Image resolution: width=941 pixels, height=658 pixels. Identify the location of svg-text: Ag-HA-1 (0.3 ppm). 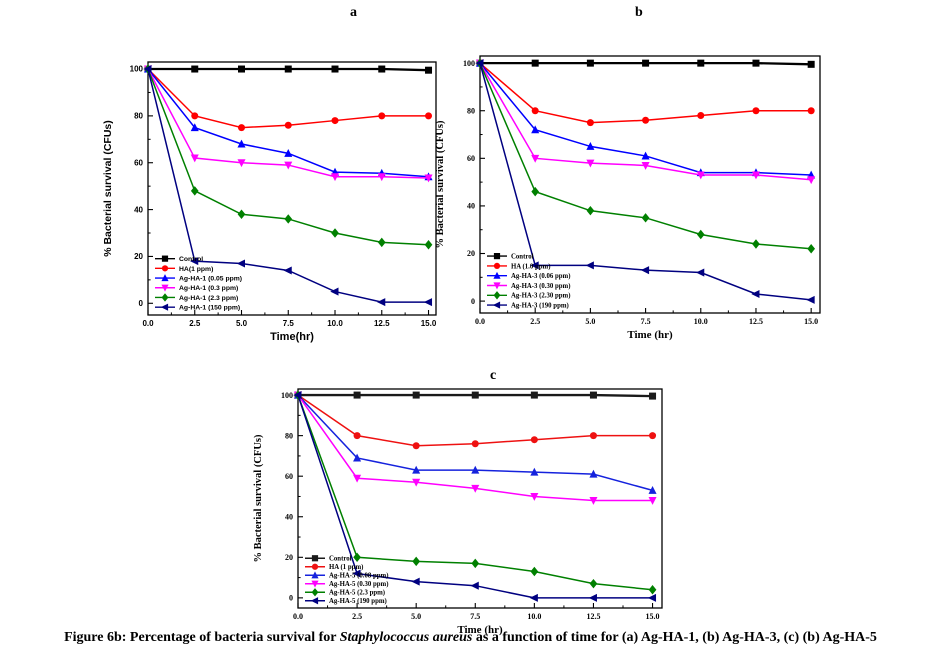
(208, 288).